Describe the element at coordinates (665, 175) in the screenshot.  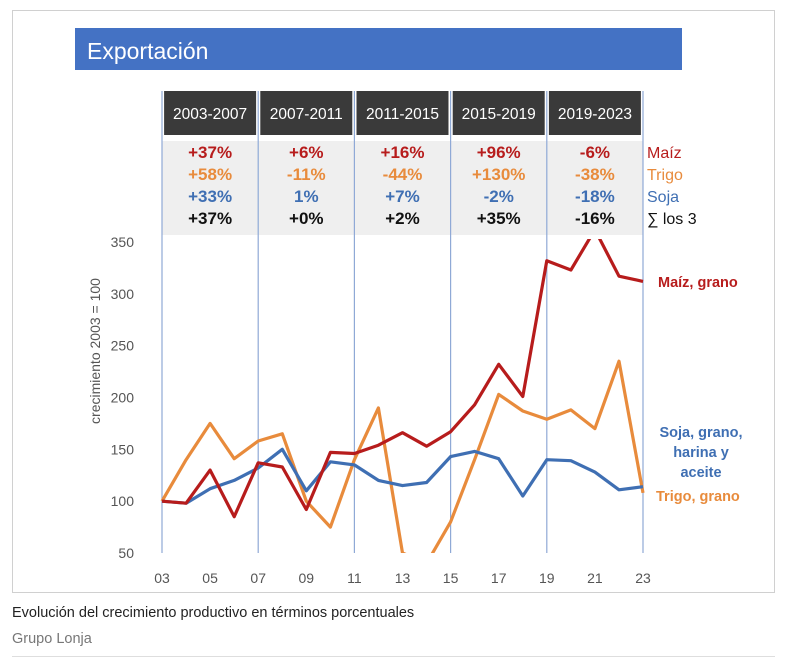
I see `period-table-row-label: Trigo` at that location.